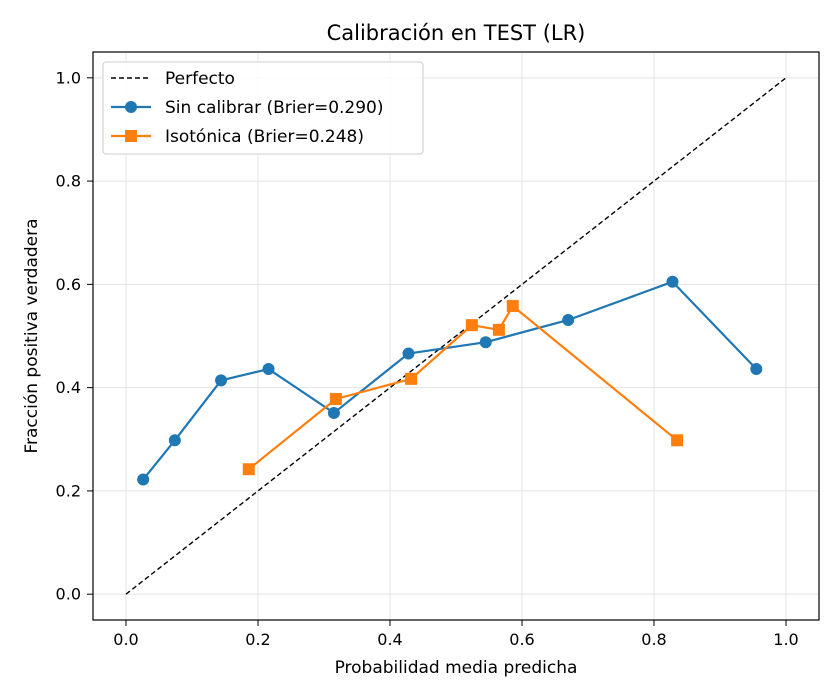 The image size is (840, 700). I want to click on legend-box, so click(263, 108).